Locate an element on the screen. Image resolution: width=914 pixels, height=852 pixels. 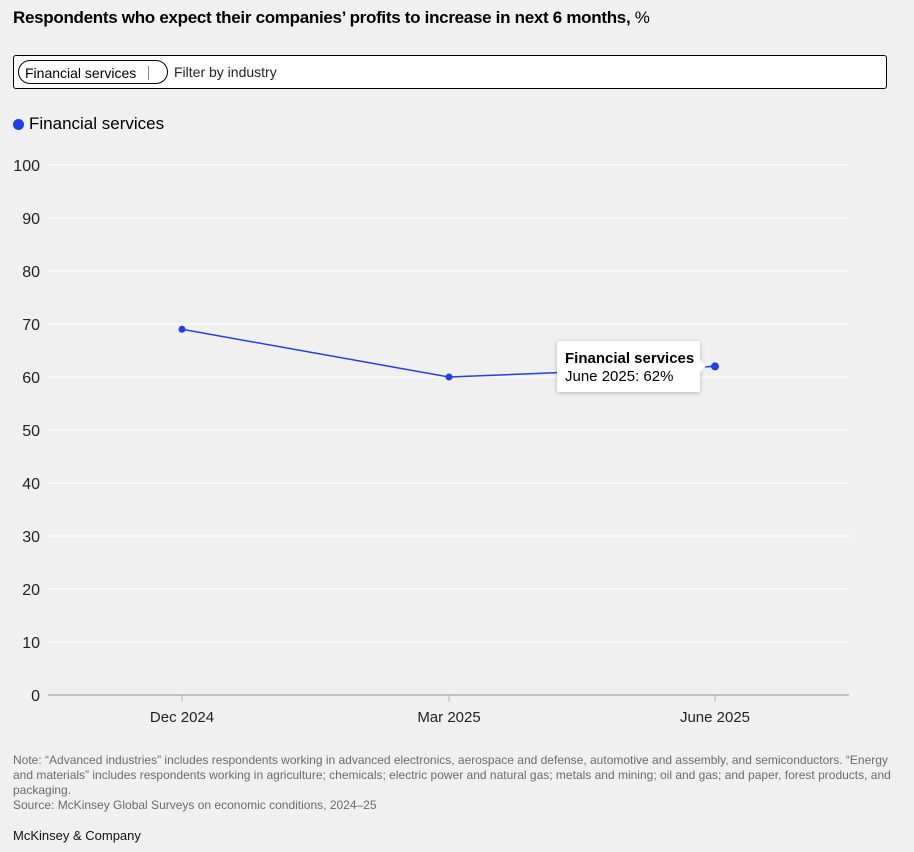
y-tick-label: 100 is located at coordinates (26, 166).